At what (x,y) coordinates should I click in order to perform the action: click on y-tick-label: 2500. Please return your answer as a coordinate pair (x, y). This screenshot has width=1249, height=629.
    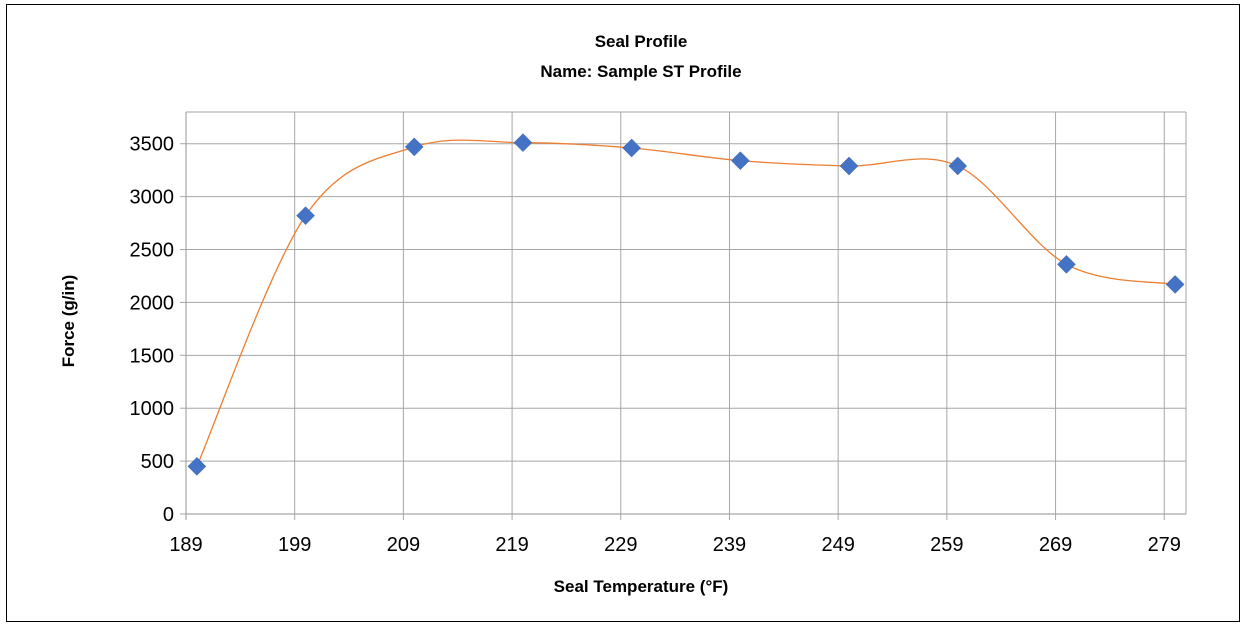
    Looking at the image, I should click on (152, 251).